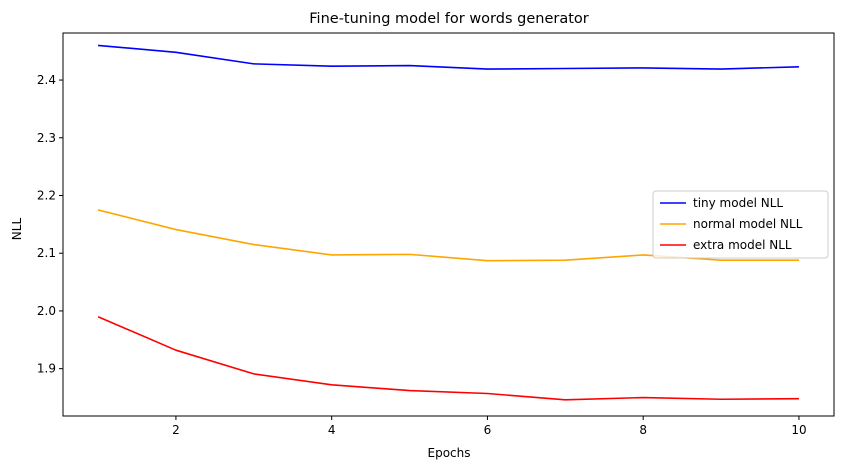 Image resolution: width=846 pixels, height=470 pixels. What do you see at coordinates (748, 224) in the screenshot?
I see `legend-label-1: normal model NLL` at bounding box center [748, 224].